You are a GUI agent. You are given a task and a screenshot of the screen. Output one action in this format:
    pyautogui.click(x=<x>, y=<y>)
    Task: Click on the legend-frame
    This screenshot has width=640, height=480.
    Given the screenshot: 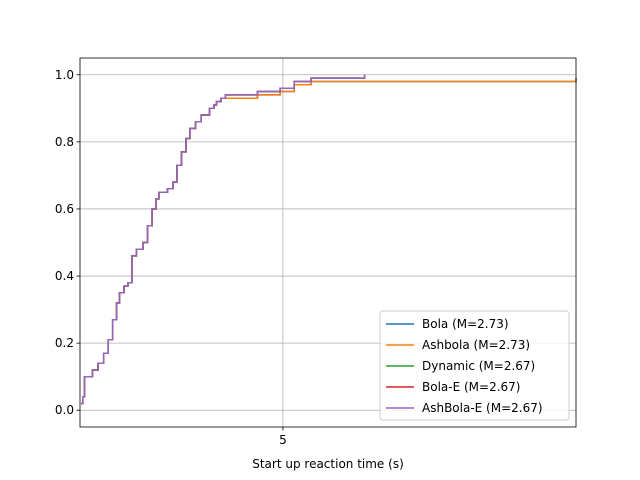 What is the action you would take?
    pyautogui.click(x=474, y=365)
    